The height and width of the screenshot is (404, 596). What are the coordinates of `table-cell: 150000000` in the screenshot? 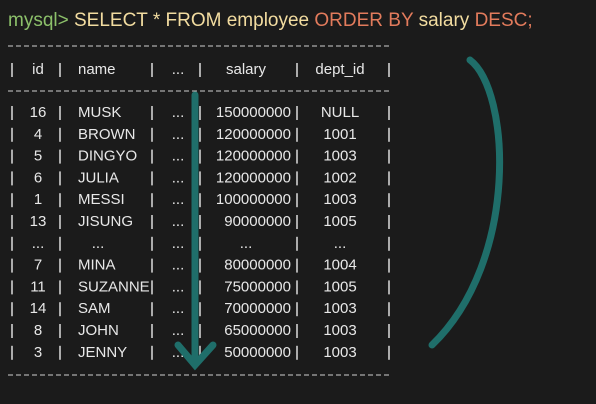 It's located at (253, 112).